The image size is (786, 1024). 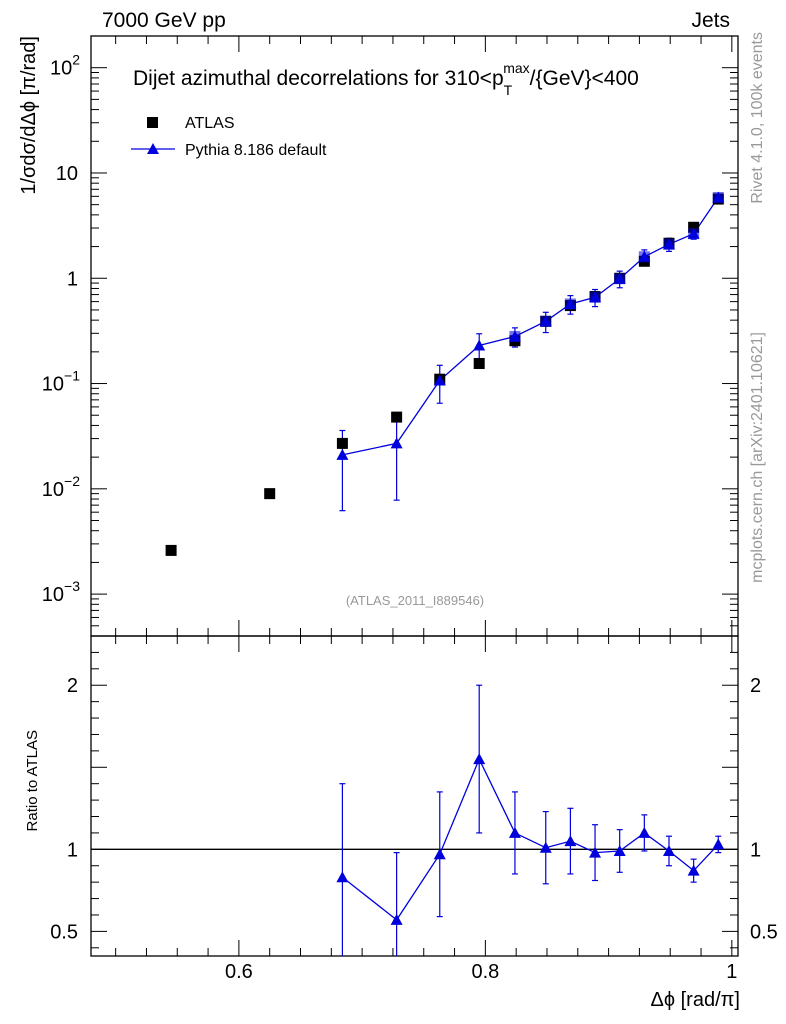 I want to click on ratio-data-marks, so click(x=530, y=820).